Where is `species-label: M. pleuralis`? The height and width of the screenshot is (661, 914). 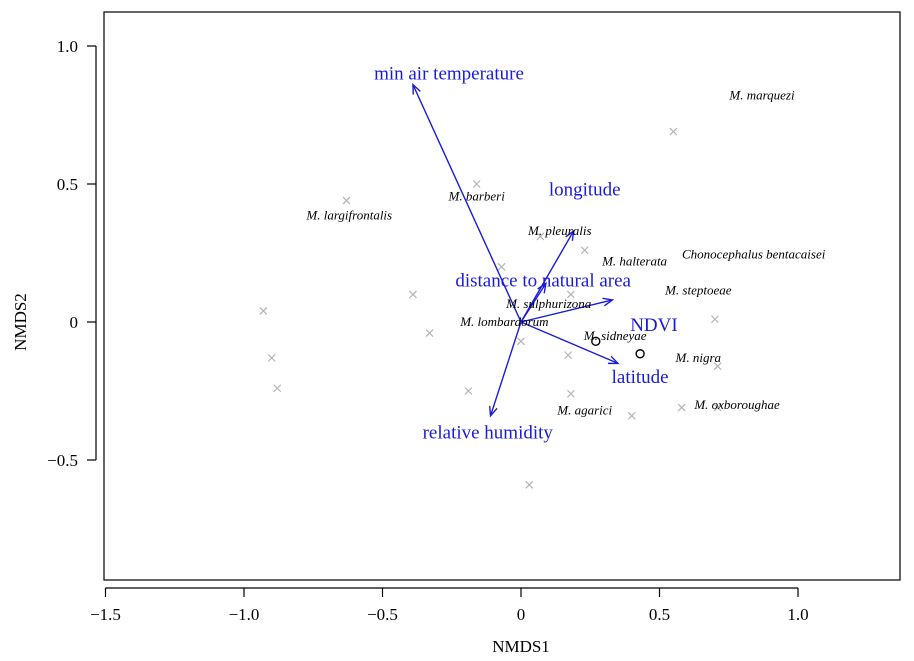 species-label: M. pleuralis is located at coordinates (559, 230).